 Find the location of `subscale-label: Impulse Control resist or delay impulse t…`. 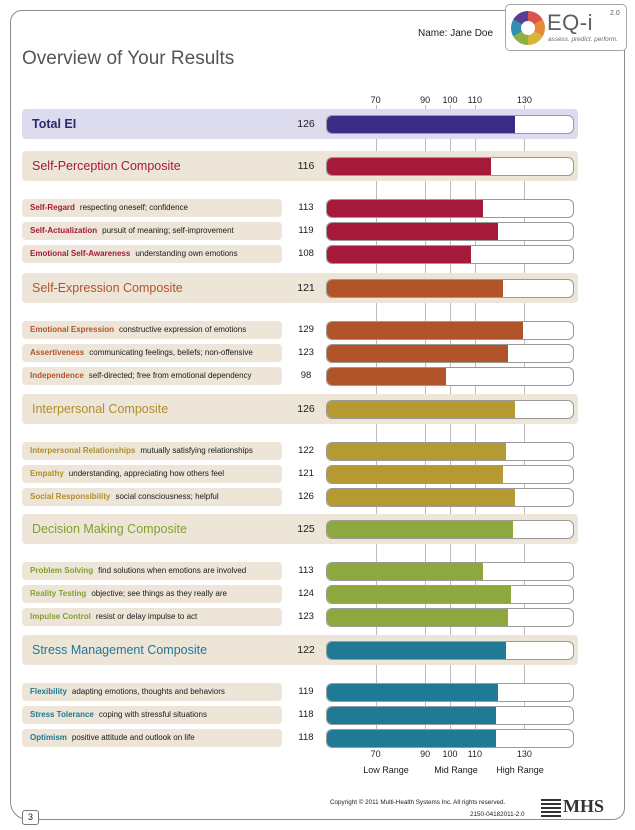

subscale-label: Impulse Control resist or delay impulse t… is located at coordinates (113, 617).